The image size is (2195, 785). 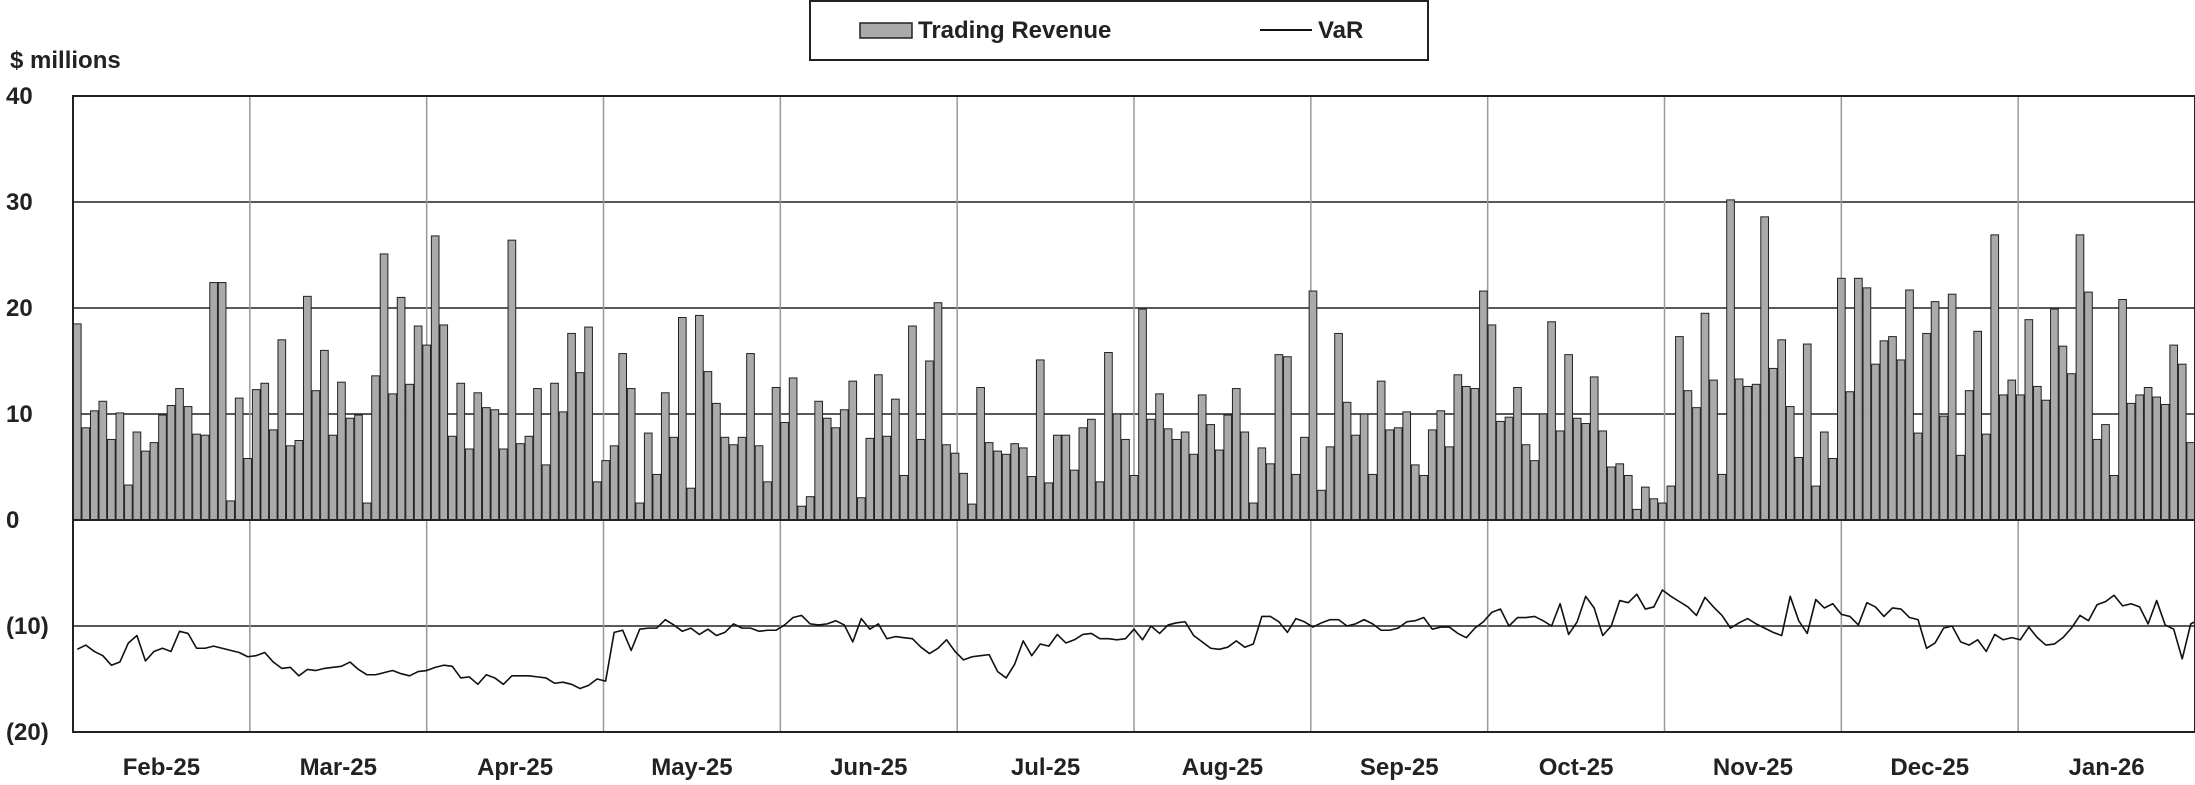 What do you see at coordinates (1576, 767) in the screenshot?
I see `x-tick-label: Oct-25` at bounding box center [1576, 767].